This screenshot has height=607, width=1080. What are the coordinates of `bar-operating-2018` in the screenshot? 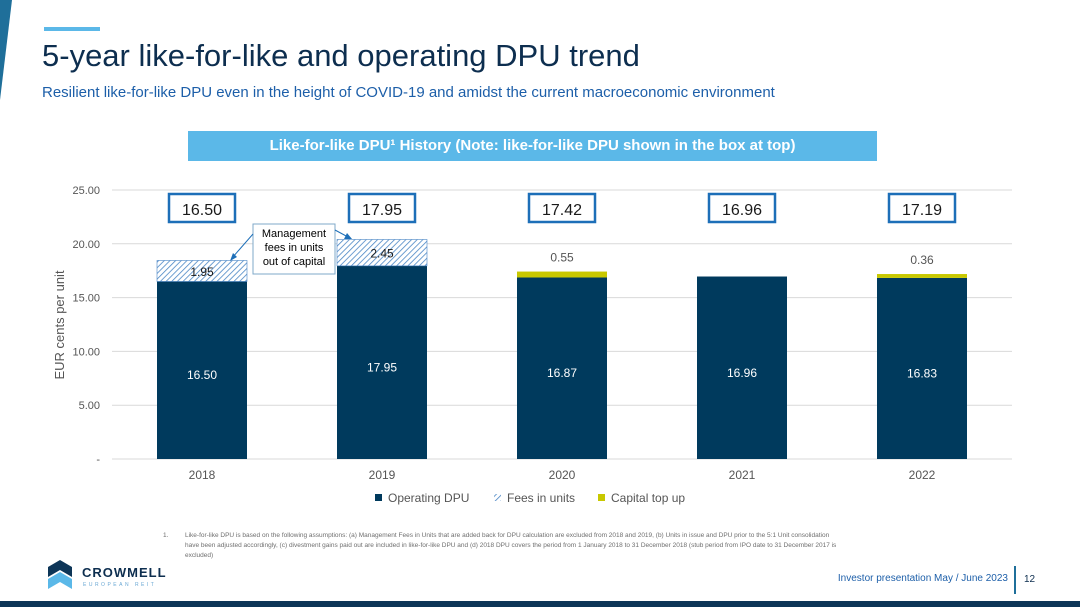 It's located at (202, 370).